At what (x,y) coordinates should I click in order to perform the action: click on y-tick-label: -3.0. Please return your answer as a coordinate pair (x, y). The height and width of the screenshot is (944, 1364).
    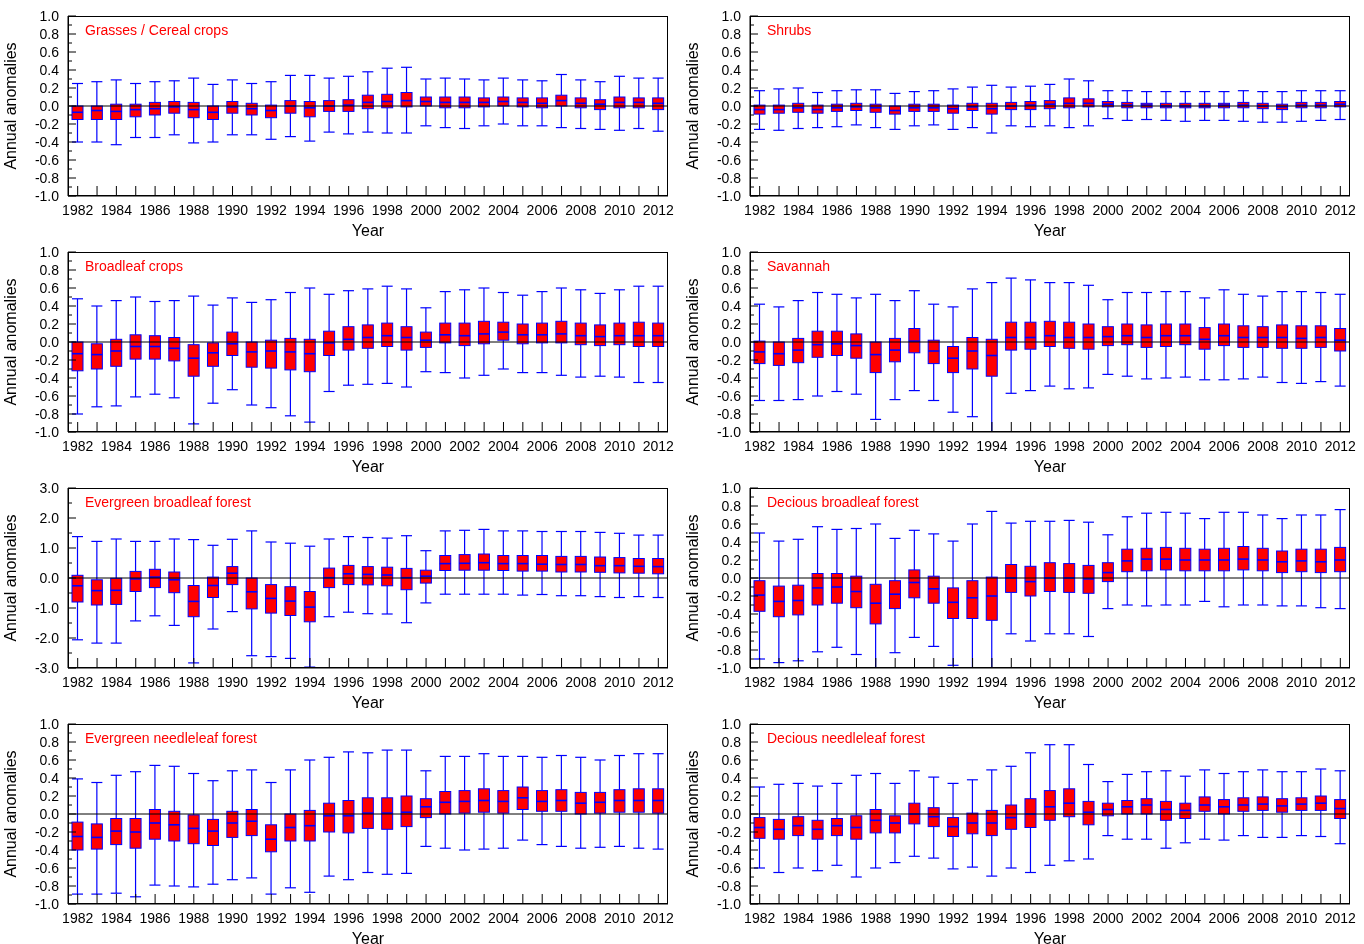
    Looking at the image, I should click on (47, 667).